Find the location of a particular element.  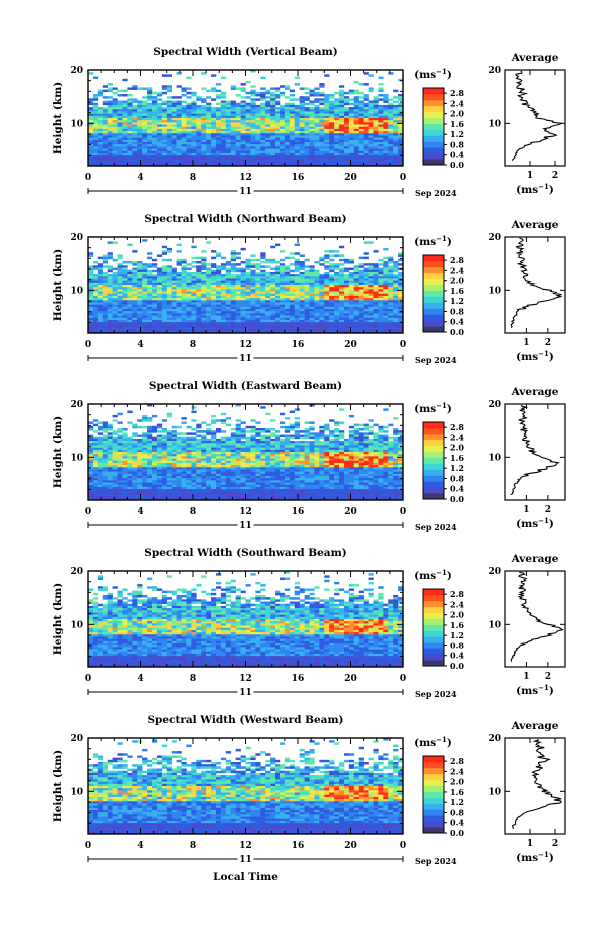

x-tick-label: 0 is located at coordinates (88, 345).